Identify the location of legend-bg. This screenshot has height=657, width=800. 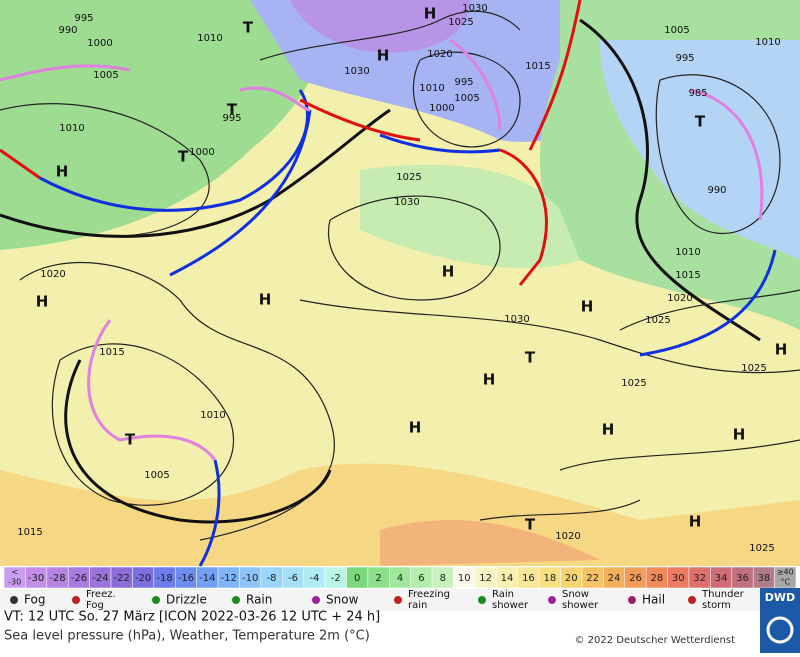
(380, 600).